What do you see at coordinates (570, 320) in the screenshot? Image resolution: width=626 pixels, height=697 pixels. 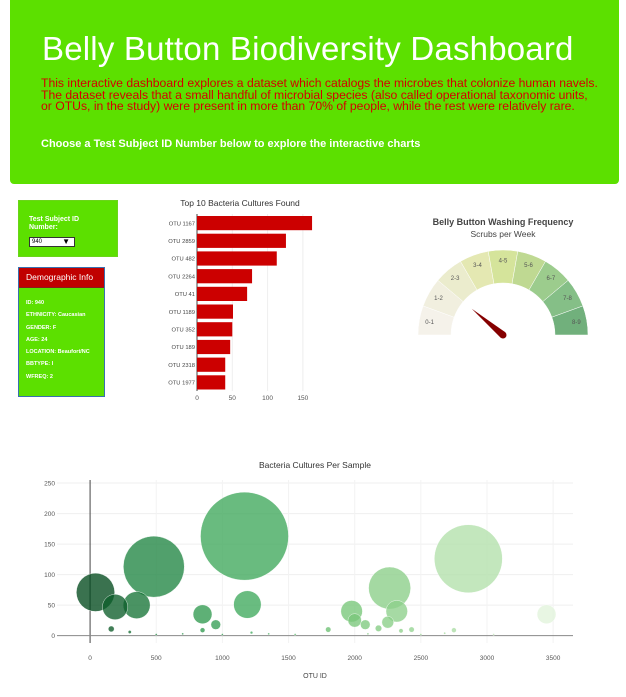 I see `gauge-segment` at bounding box center [570, 320].